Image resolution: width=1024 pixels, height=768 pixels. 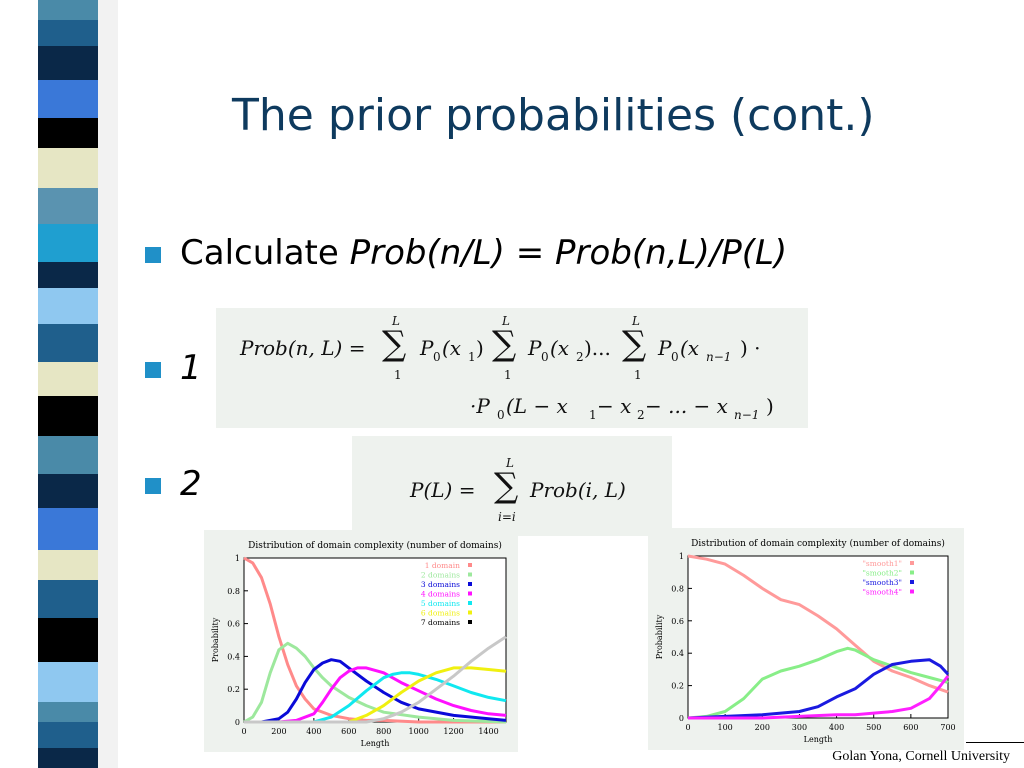 I want to click on legend-label-5: 6 domains, so click(x=440, y=613).